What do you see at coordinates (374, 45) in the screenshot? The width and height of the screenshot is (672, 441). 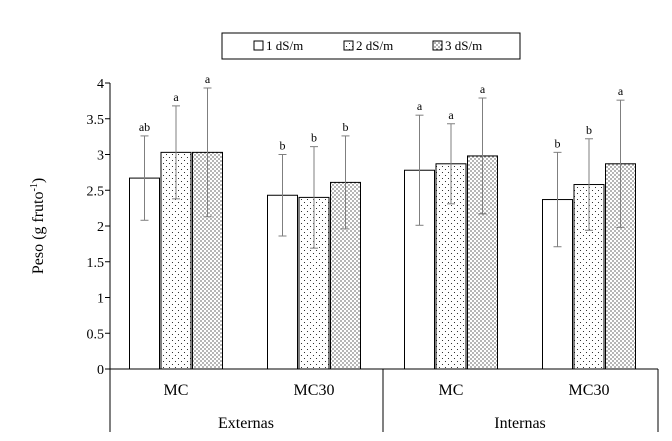 I see `legend-label-2: 2 dS/m` at bounding box center [374, 45].